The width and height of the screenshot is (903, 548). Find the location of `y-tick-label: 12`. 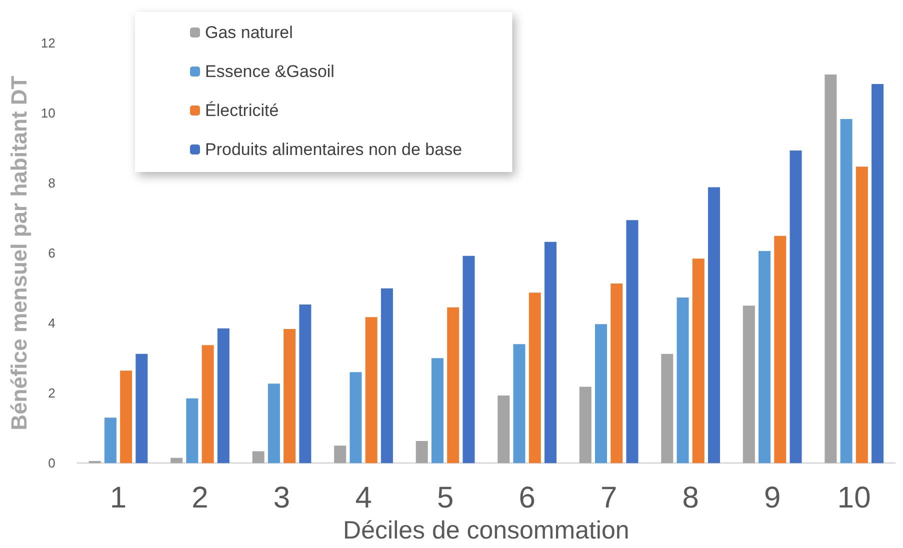

y-tick-label: 12 is located at coordinates (48, 43).